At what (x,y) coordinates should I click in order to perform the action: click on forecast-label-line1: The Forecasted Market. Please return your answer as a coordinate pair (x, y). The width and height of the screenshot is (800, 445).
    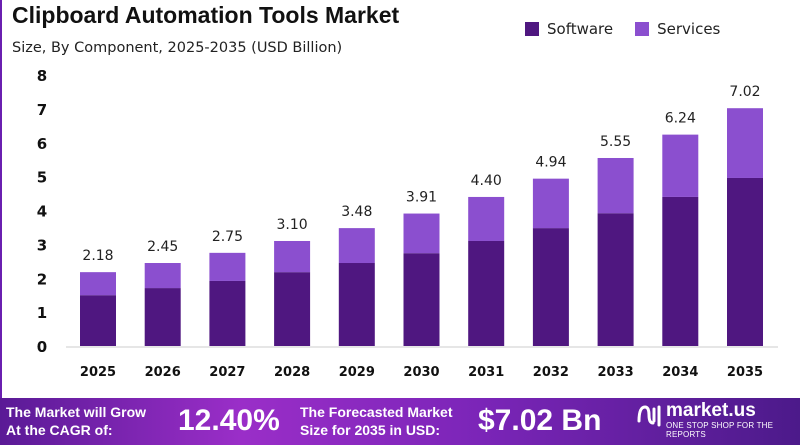
    Looking at the image, I should click on (376, 412).